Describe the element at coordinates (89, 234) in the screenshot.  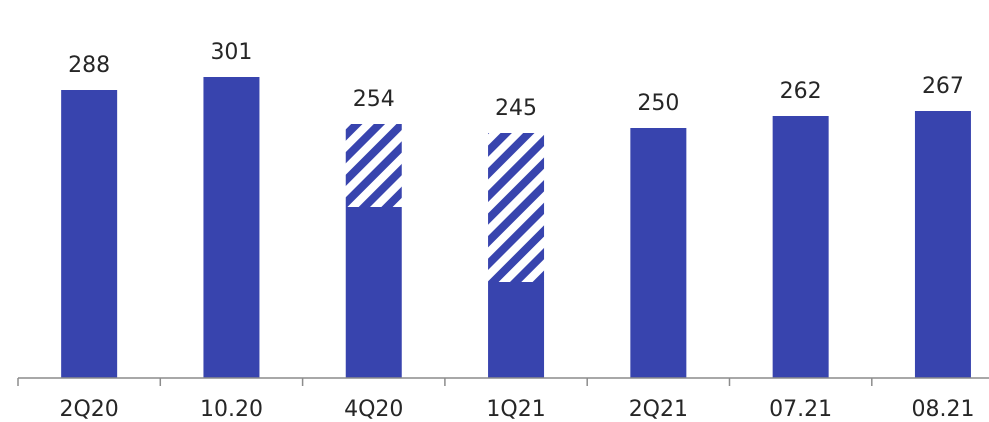
I see `bar-2q20` at that location.